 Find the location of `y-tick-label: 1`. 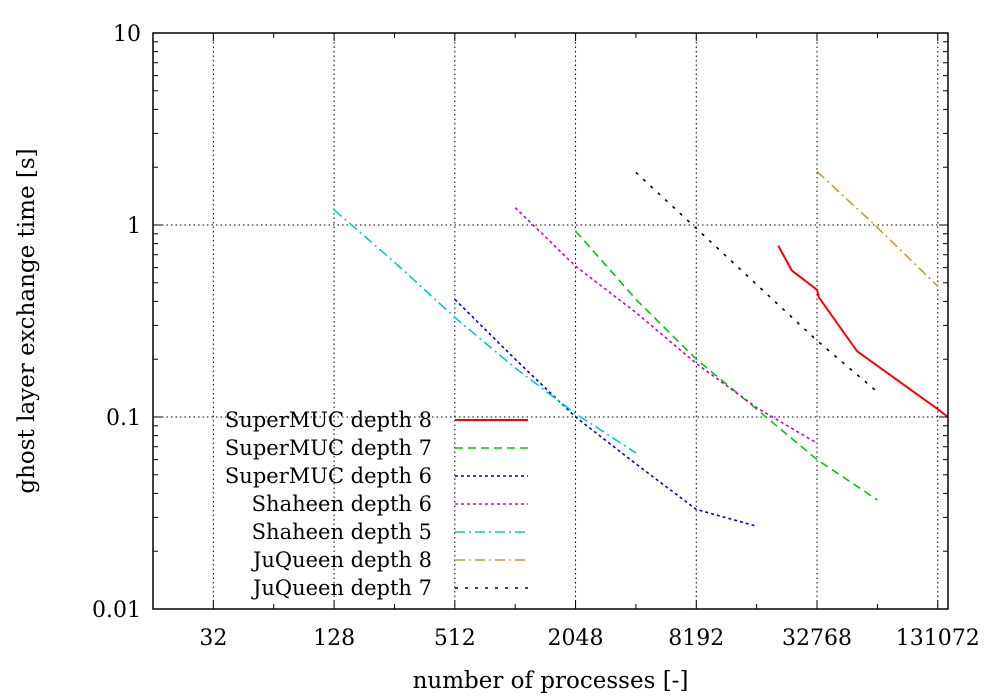

y-tick-label: 1 is located at coordinates (134, 226).